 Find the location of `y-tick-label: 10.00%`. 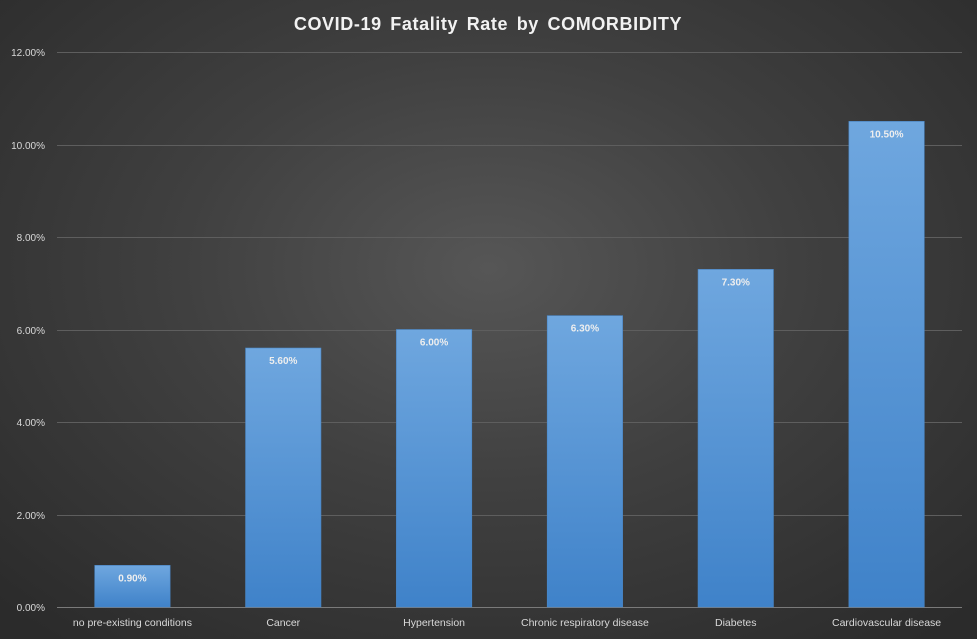

y-tick-label: 10.00% is located at coordinates (28, 146).